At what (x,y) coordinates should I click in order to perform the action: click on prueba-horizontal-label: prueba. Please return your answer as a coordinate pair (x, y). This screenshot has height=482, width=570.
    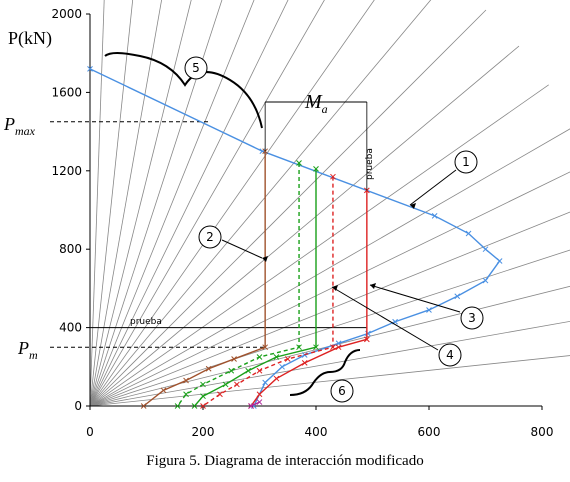
    Looking at the image, I should click on (146, 322).